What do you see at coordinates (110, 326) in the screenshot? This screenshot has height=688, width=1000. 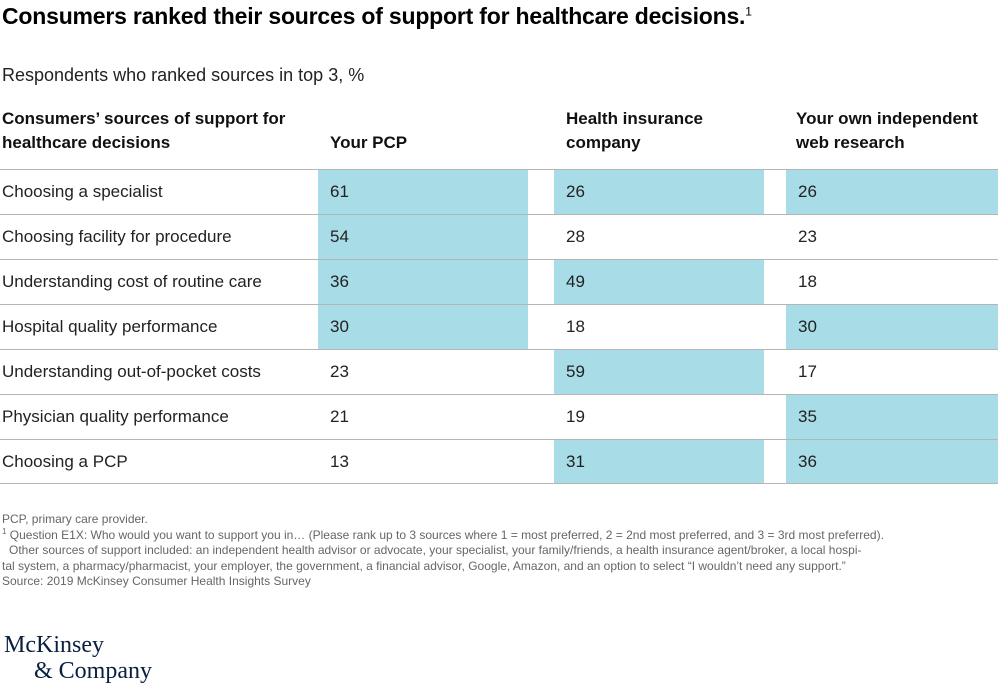 I see `row-label: Hospital quality performance` at bounding box center [110, 326].